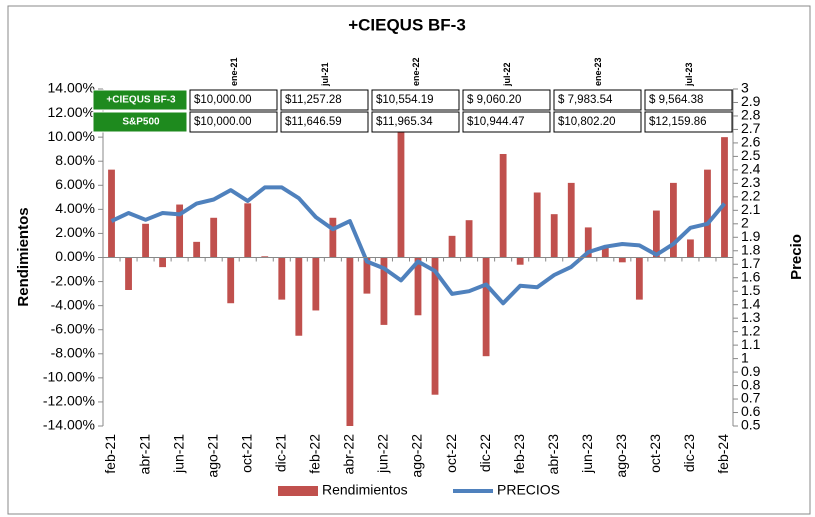 The width and height of the screenshot is (815, 517). What do you see at coordinates (73, 304) in the screenshot?
I see `y-tick-label: -4.00%` at bounding box center [73, 304].